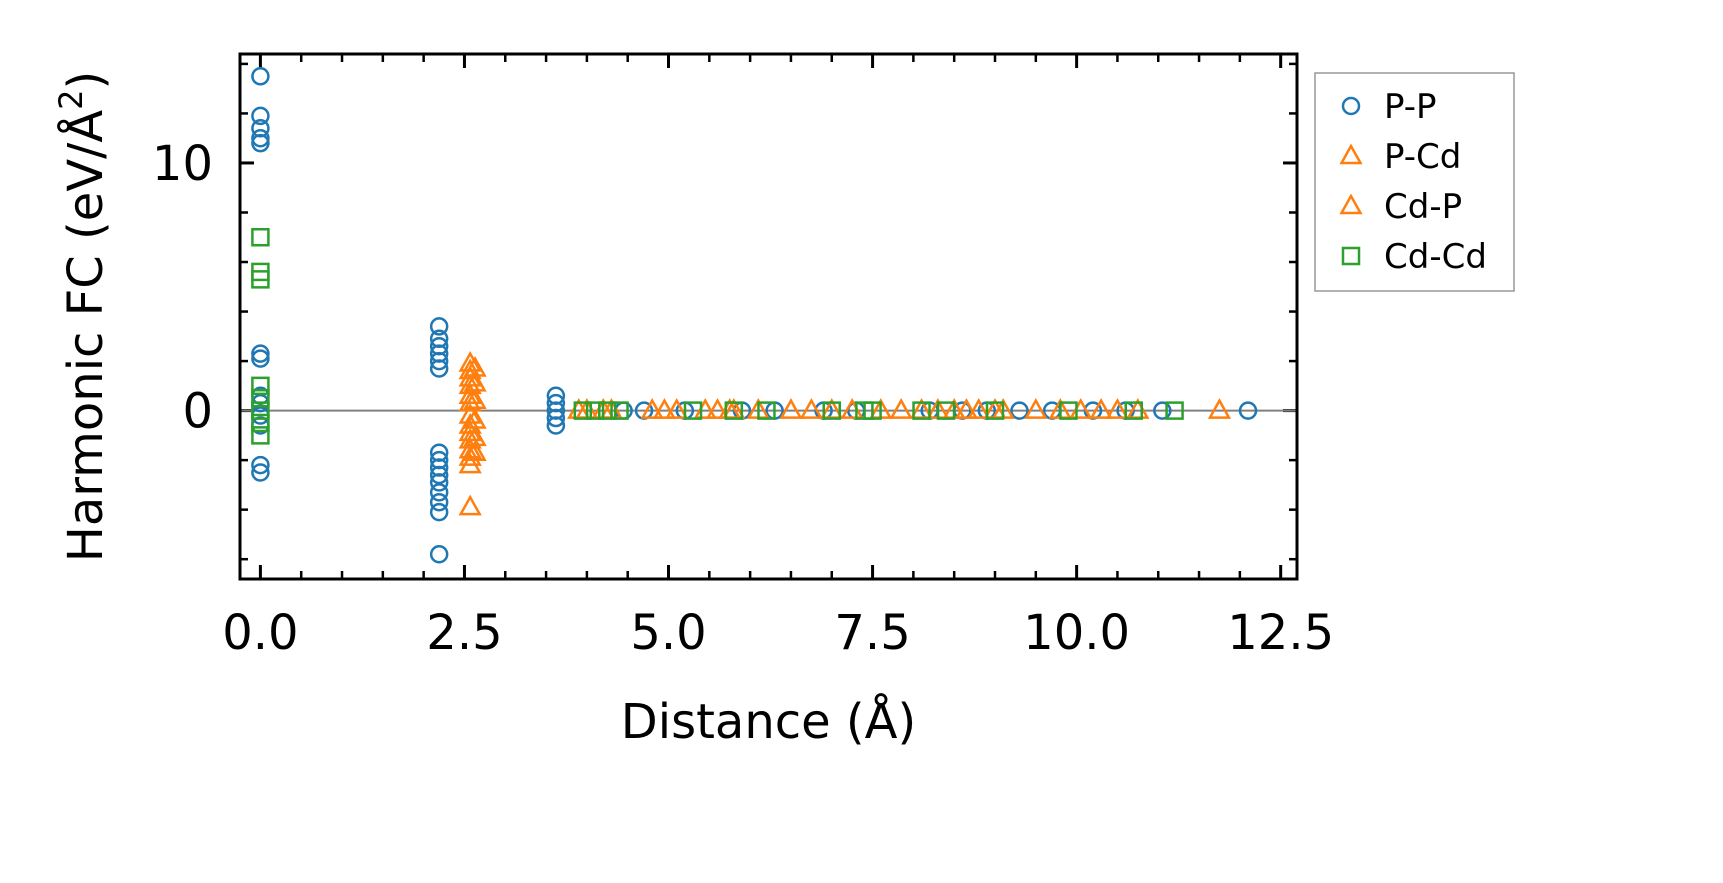 The width and height of the screenshot is (1723, 883). I want to click on x-tick-label: 5.0, so click(668, 633).